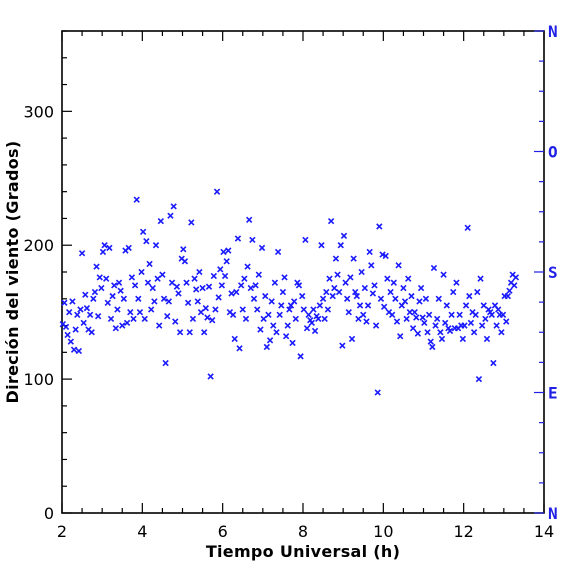 The height and width of the screenshot is (574, 574). Describe the element at coordinates (544, 531) in the screenshot. I see `x-tick-label: 14` at that location.